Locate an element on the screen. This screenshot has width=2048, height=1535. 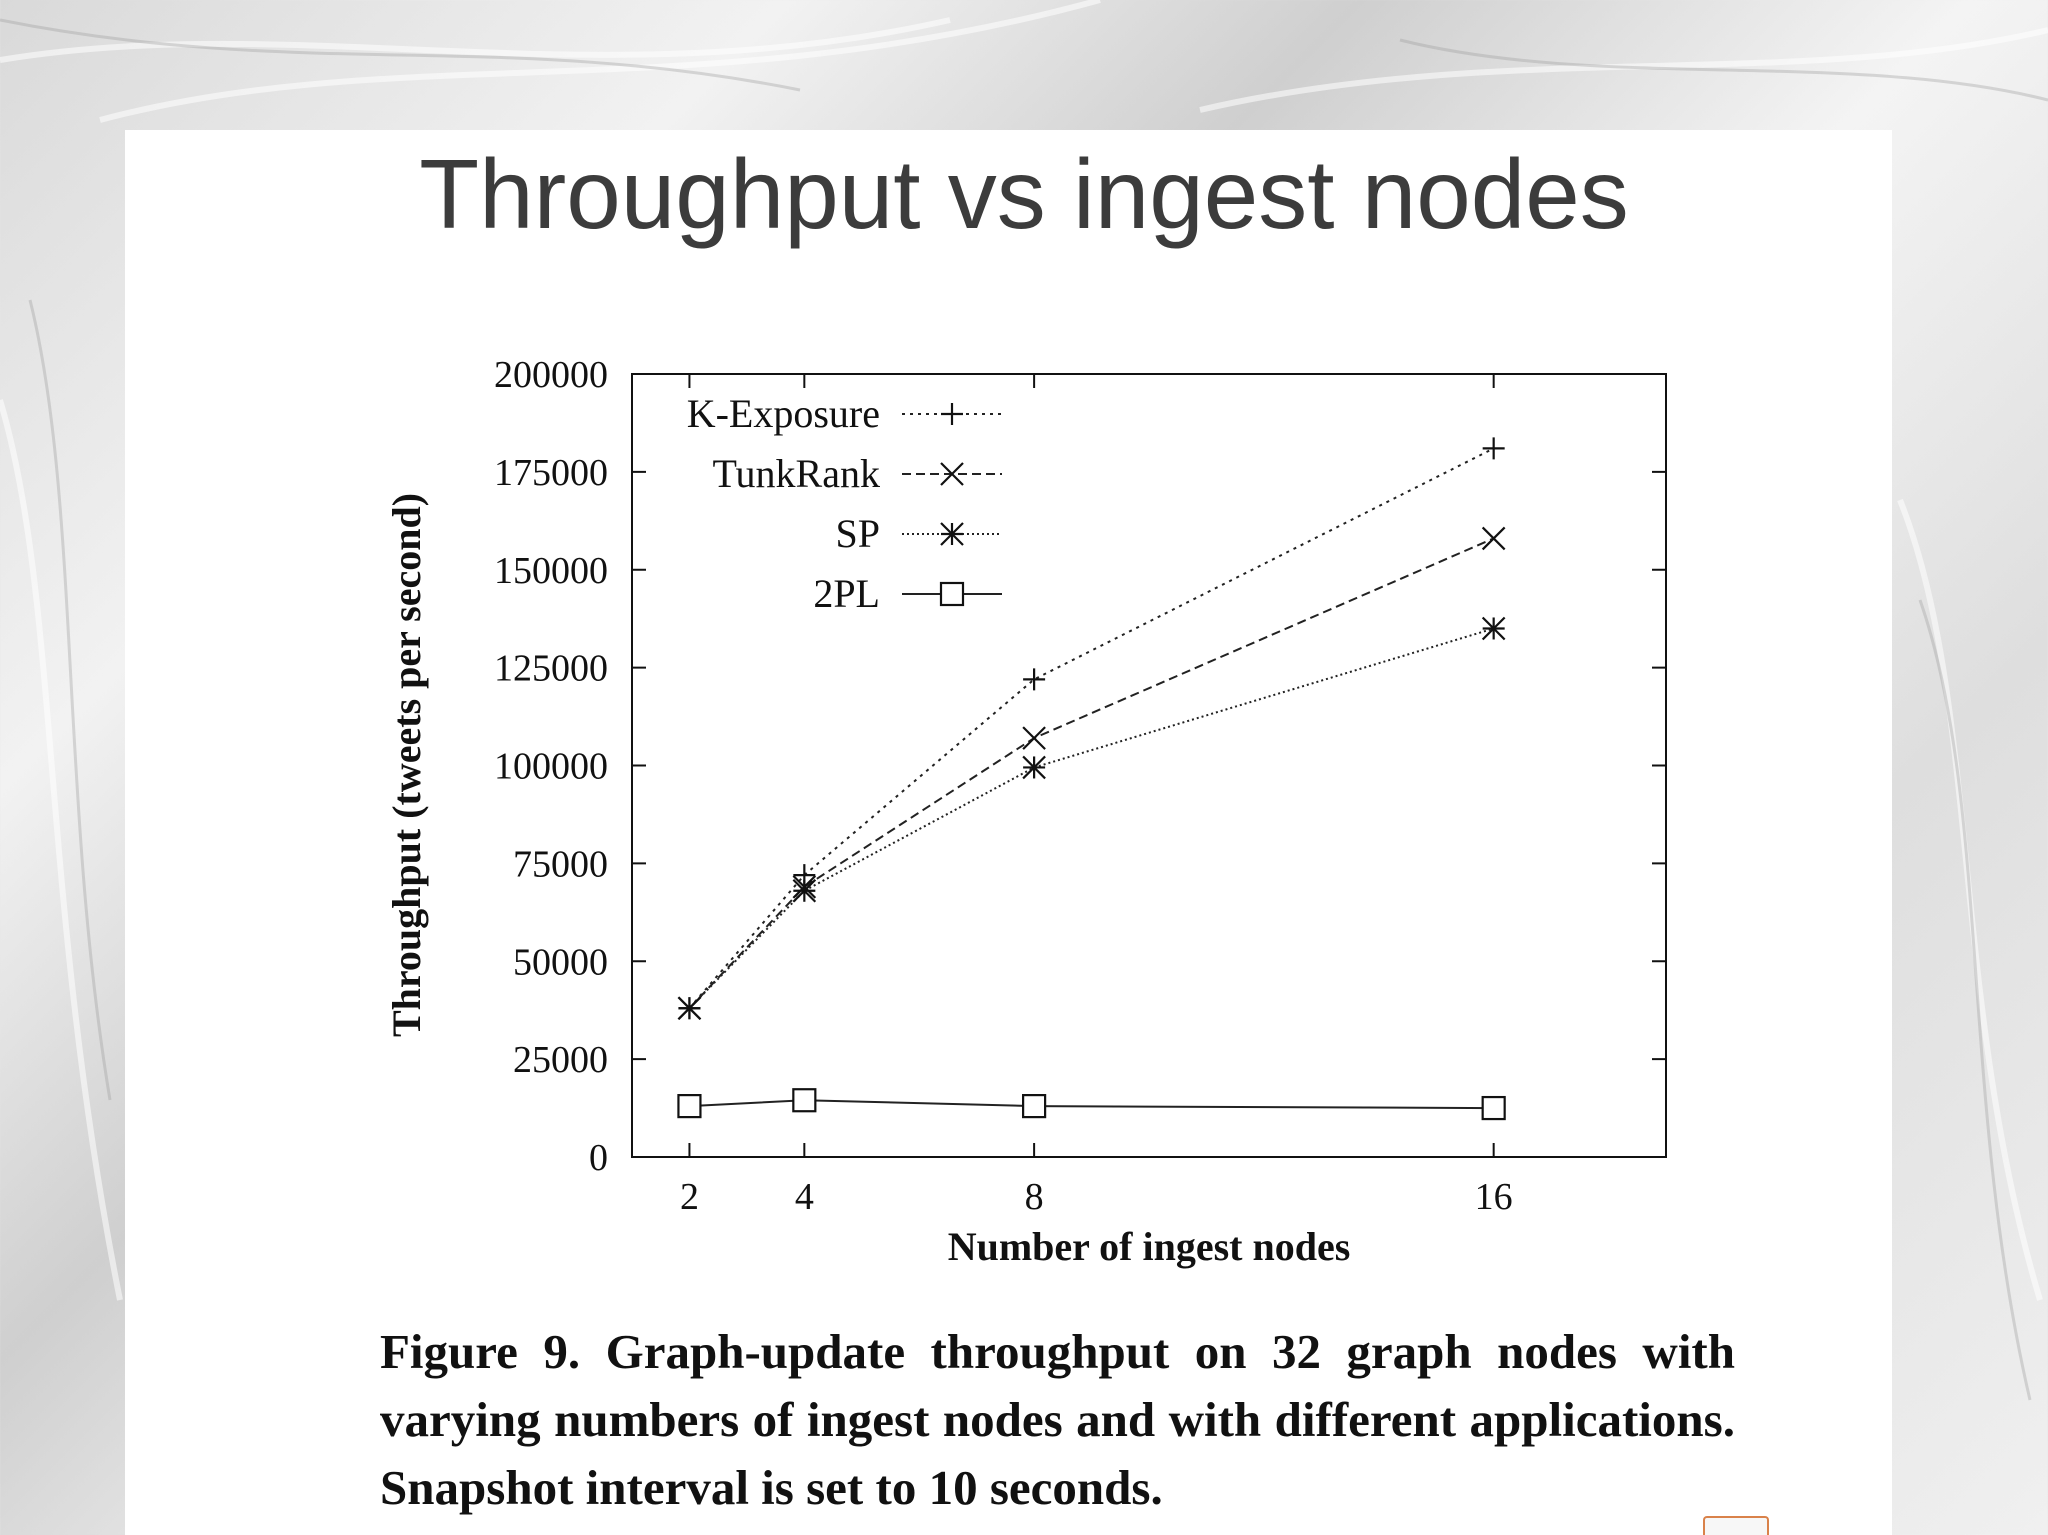
slide-title: Throughput vs ingest nodes is located at coordinates (1024, 194).